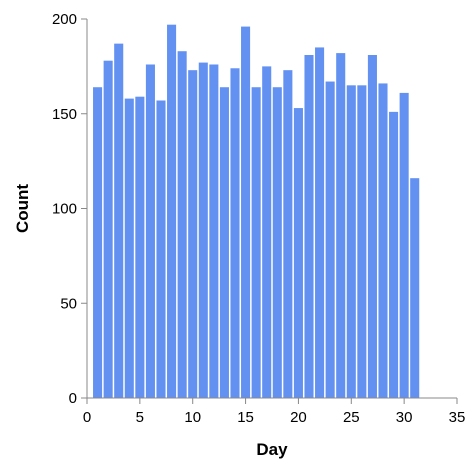  What do you see at coordinates (64, 114) in the screenshot?
I see `y-tick-label: 150` at bounding box center [64, 114].